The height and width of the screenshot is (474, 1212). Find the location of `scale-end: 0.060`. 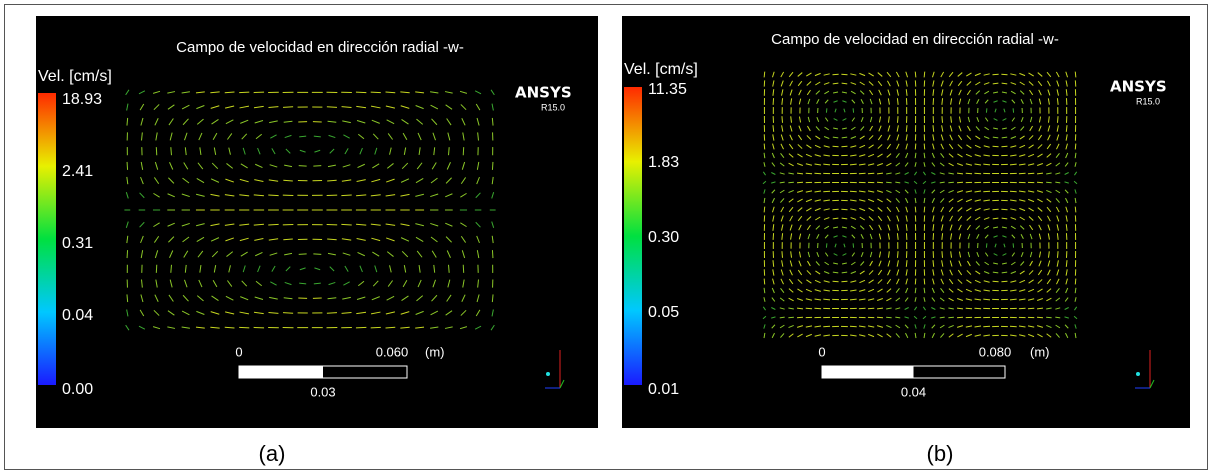

scale-end: 0.060 is located at coordinates (392, 351).